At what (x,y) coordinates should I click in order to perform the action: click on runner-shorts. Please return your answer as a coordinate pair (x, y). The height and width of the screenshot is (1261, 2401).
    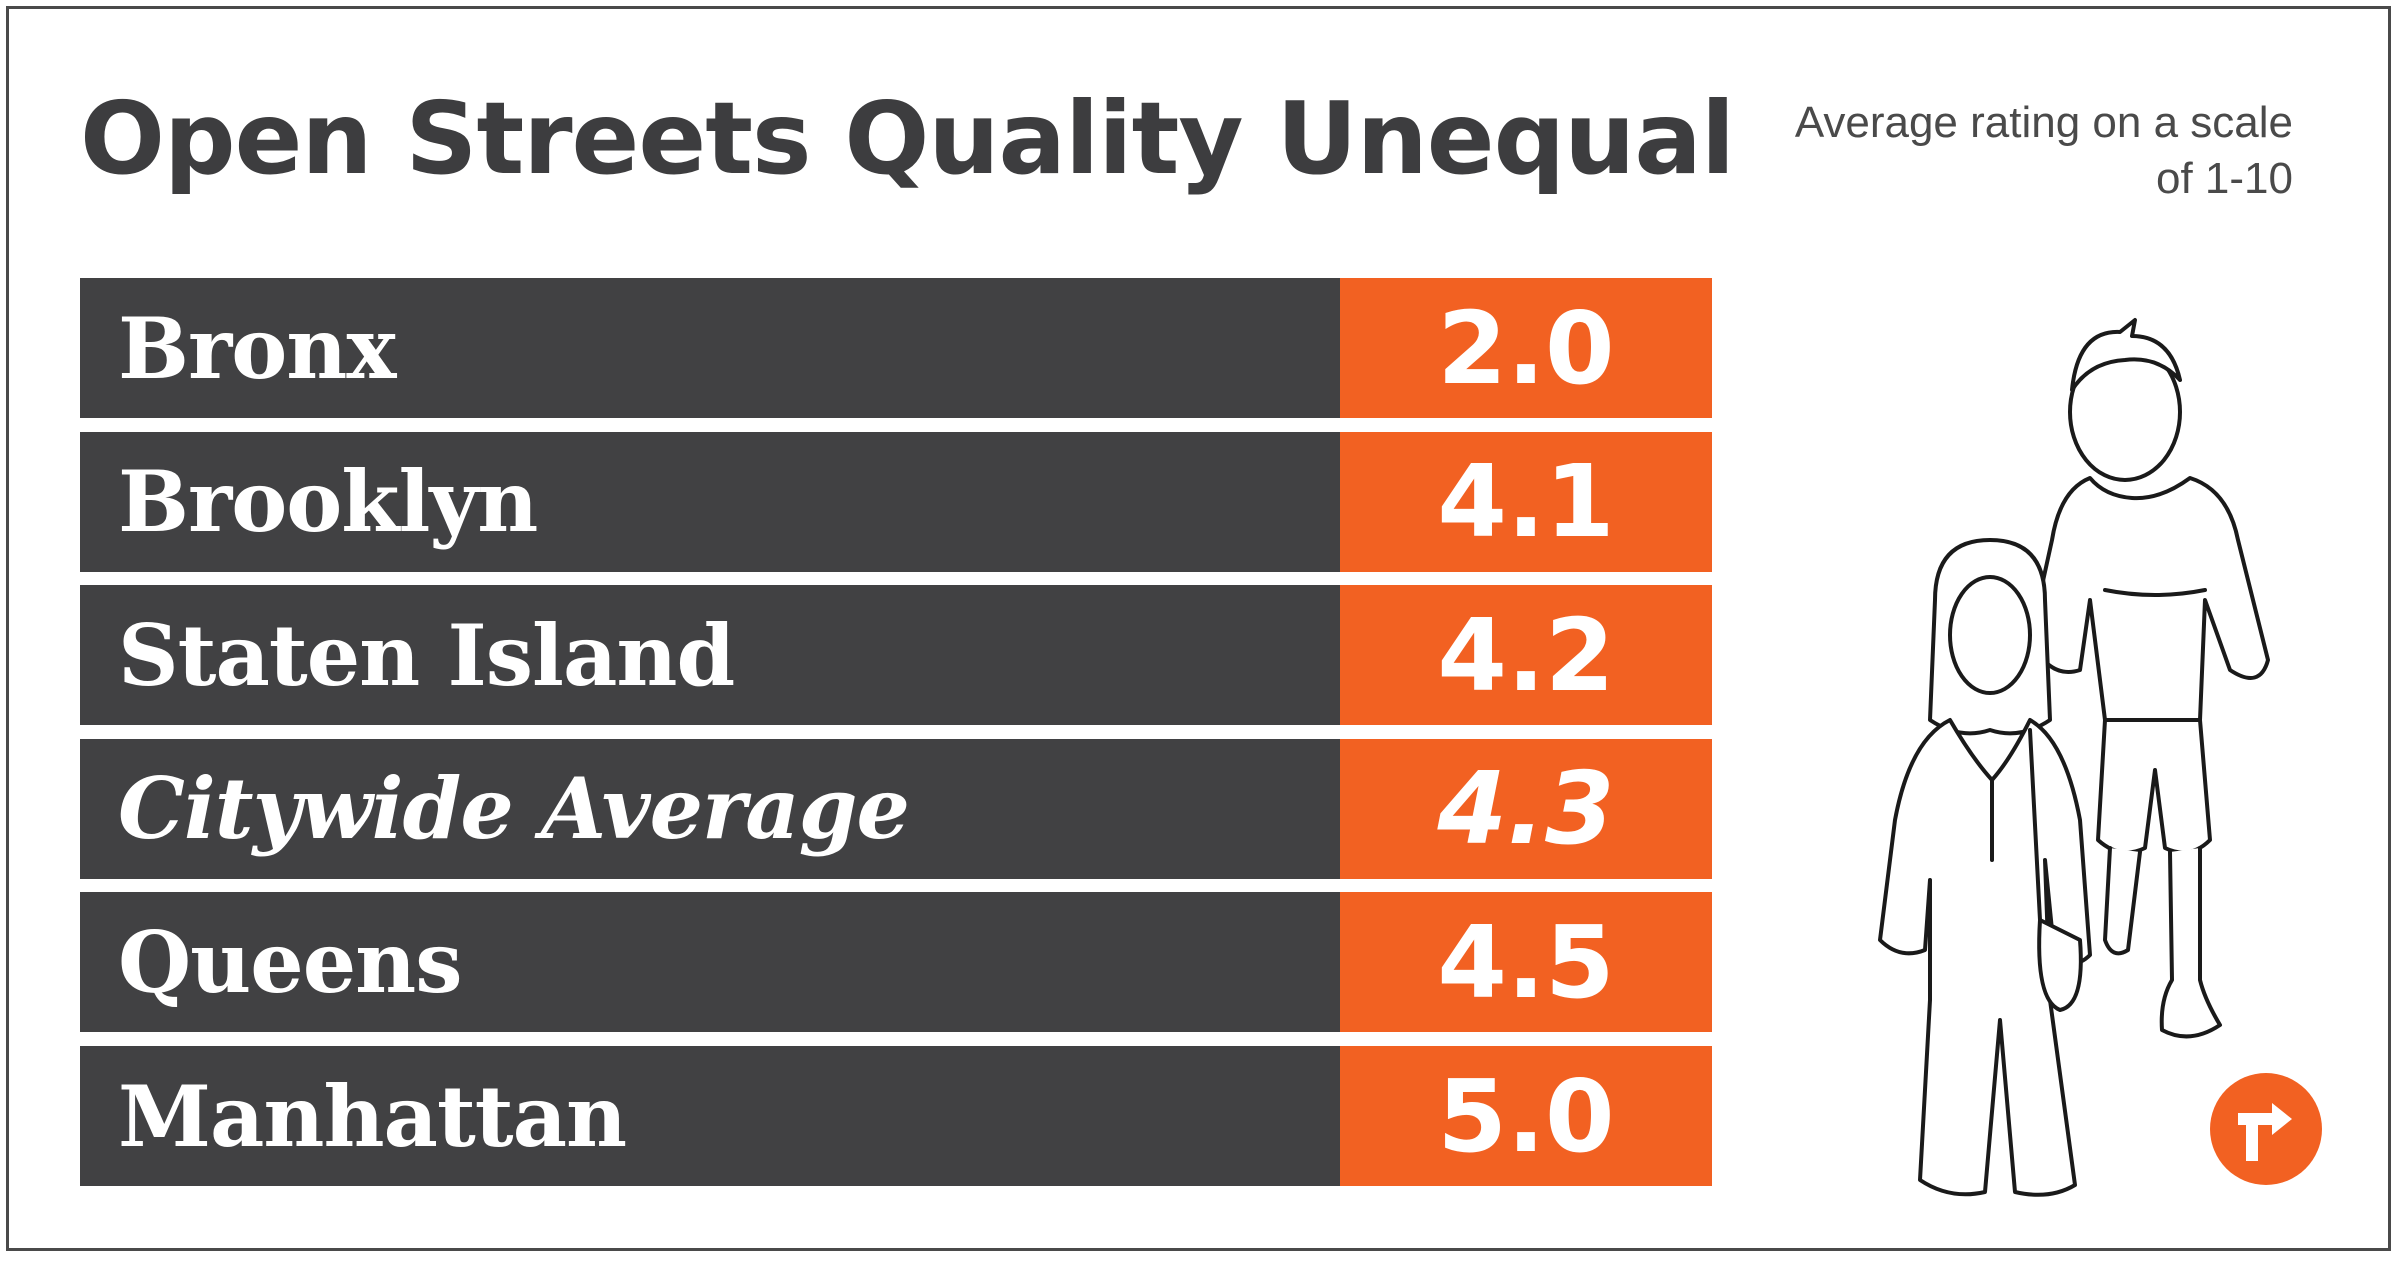
    Looking at the image, I should click on (2154, 786).